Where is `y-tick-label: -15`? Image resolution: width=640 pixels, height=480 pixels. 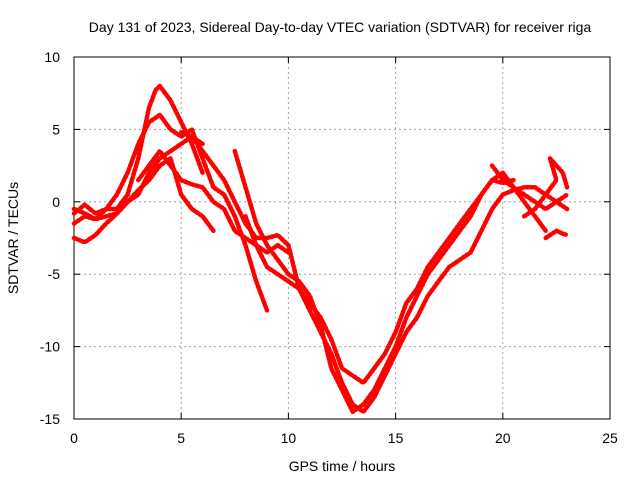 y-tick-label: -15 is located at coordinates (50, 419).